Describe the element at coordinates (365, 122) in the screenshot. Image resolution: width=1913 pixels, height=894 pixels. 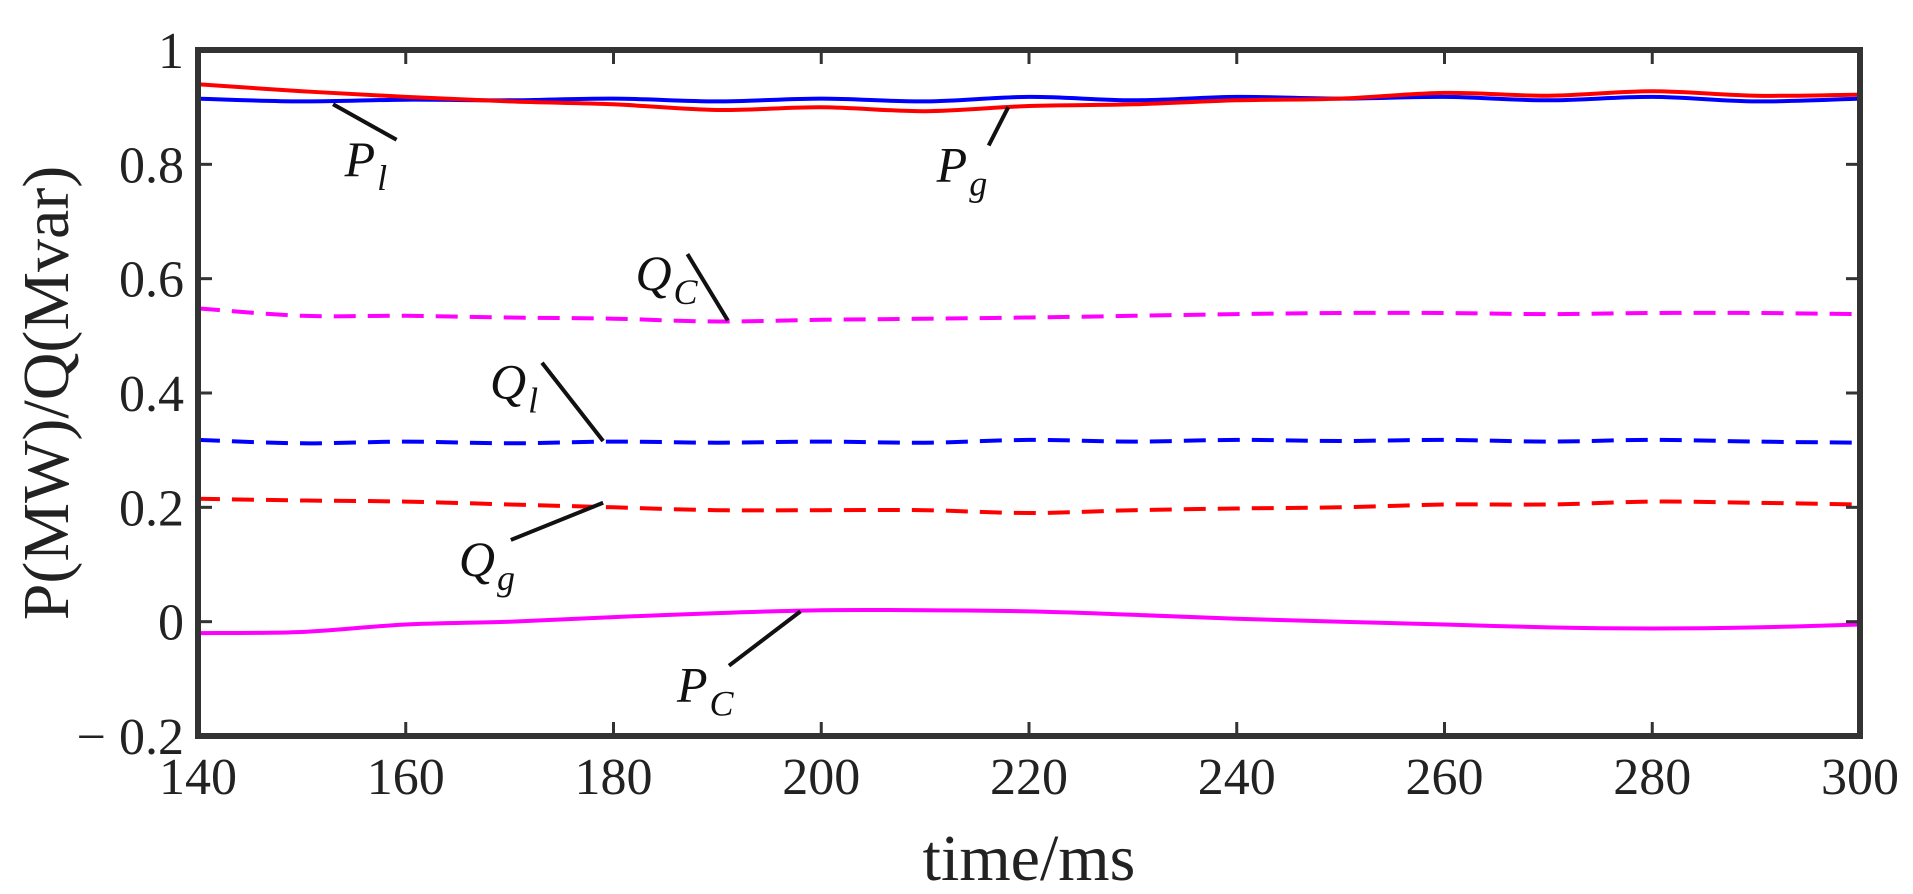
I see `annotation-leader-p-l` at that location.